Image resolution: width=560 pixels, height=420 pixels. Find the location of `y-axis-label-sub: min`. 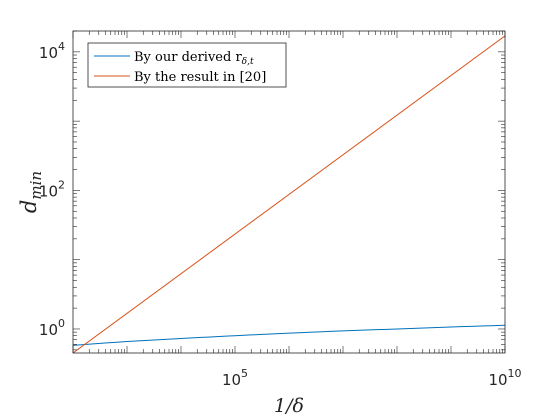

y-axis-label-sub: min is located at coordinates (36, 185).